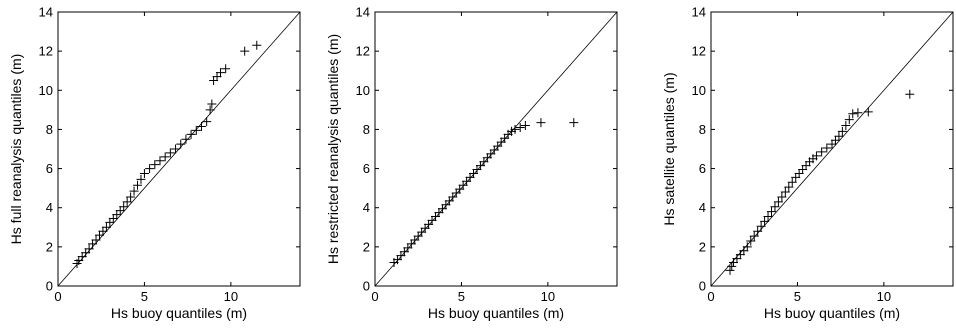  What do you see at coordinates (333, 149) in the screenshot?
I see `y-axis-label: Hs restricted reanalysis quantiles (m)` at bounding box center [333, 149].